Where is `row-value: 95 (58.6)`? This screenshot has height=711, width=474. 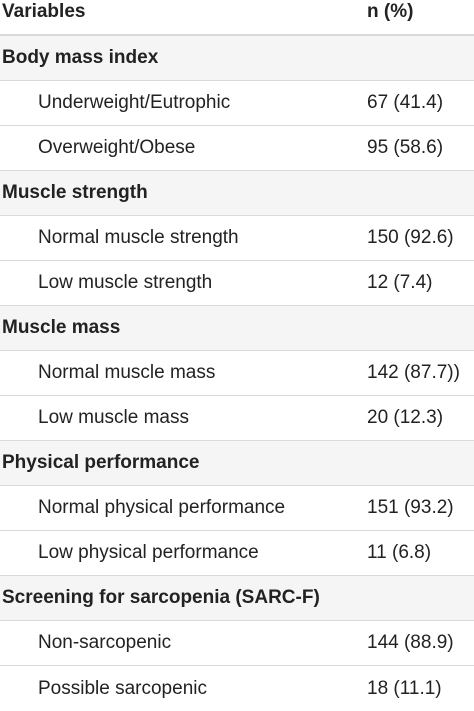
row-value: 95 (58.6) is located at coordinates (405, 147).